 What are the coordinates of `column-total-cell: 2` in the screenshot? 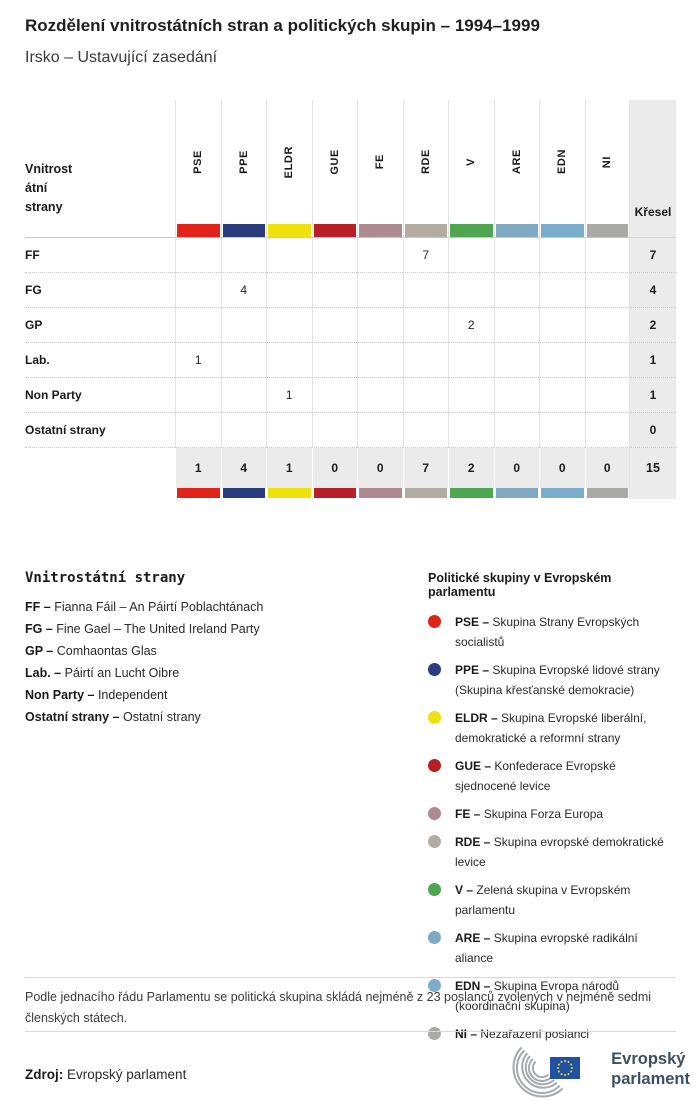 It's located at (471, 468).